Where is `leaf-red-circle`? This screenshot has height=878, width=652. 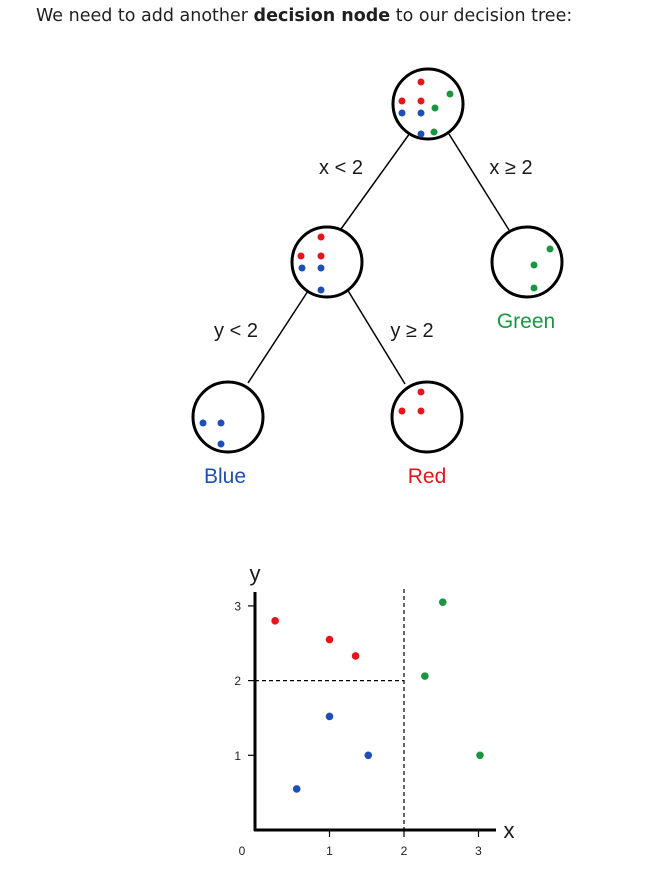
leaf-red-circle is located at coordinates (427, 417).